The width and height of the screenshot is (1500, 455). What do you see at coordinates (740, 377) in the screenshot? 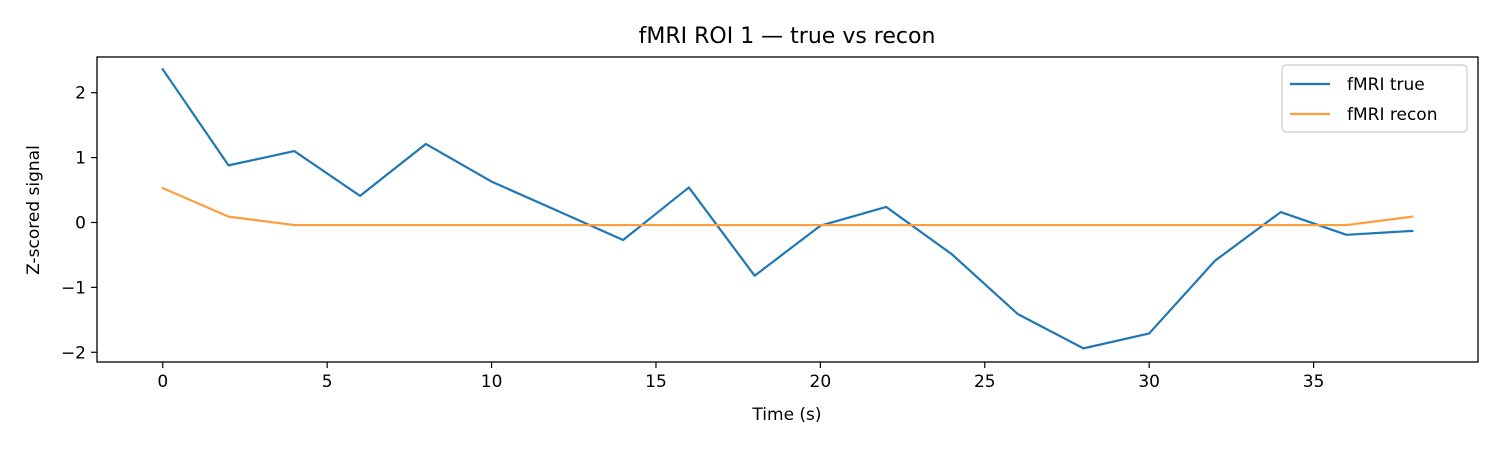
I see `x-axis: 0 5 10 15 20 25 30 35` at bounding box center [740, 377].